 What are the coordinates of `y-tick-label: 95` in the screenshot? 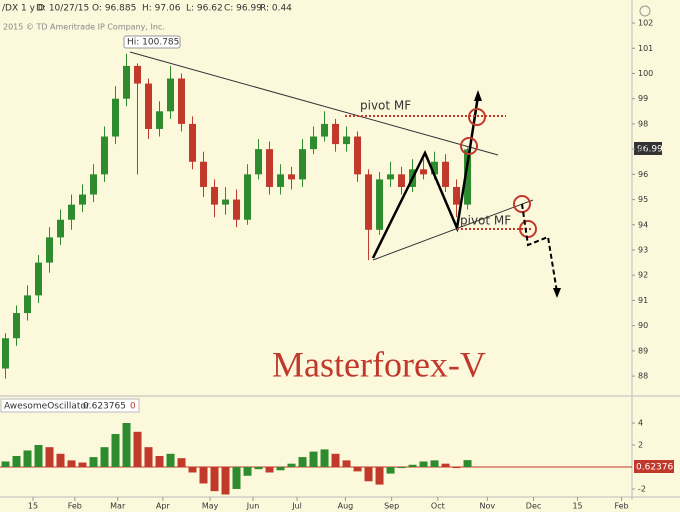 It's located at (643, 199).